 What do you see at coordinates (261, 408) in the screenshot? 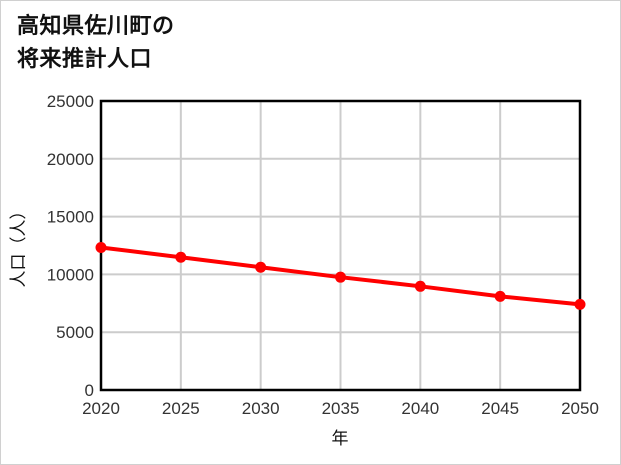
I see `x-tick-label: 2030` at bounding box center [261, 408].